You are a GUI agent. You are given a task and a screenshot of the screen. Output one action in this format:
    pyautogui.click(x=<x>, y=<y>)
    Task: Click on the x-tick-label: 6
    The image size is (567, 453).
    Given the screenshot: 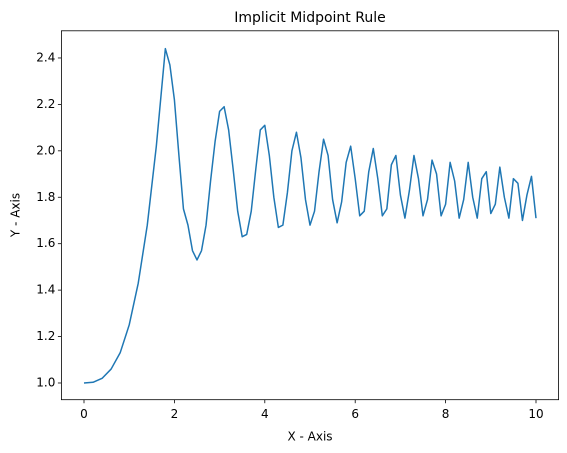 What is the action you would take?
    pyautogui.click(x=355, y=414)
    